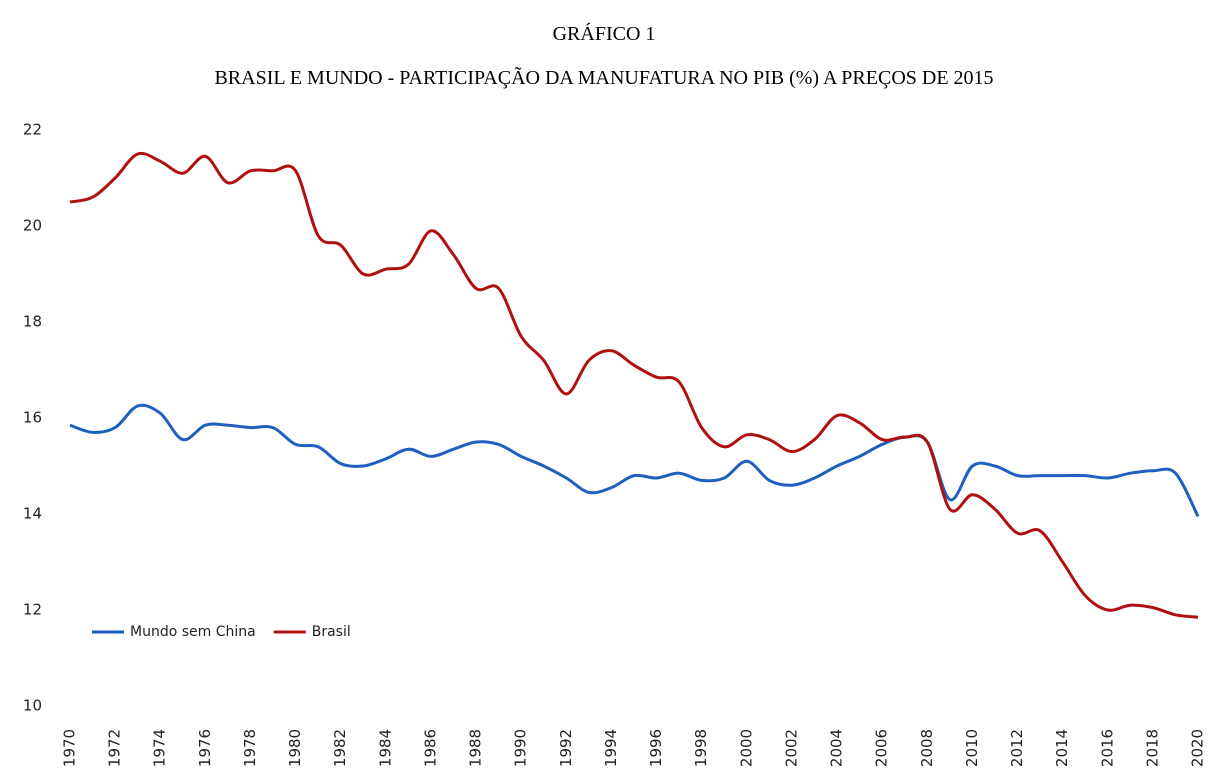  Describe the element at coordinates (746, 748) in the screenshot. I see `x-tick-label: 2000` at that location.